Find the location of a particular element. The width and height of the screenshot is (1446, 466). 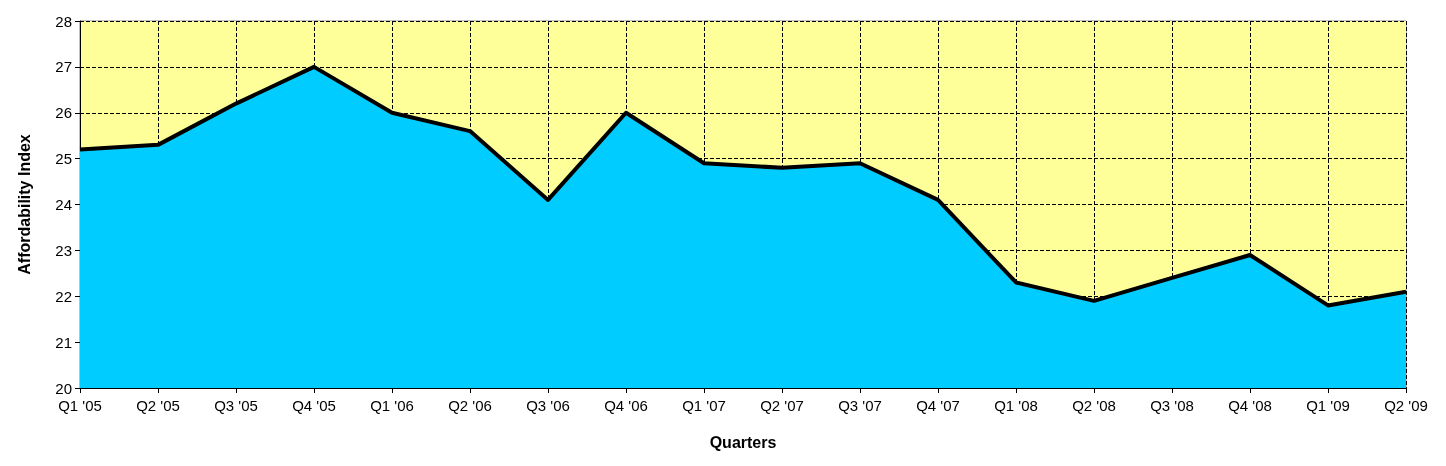

x-tick-label: Q1 '07 is located at coordinates (704, 405).